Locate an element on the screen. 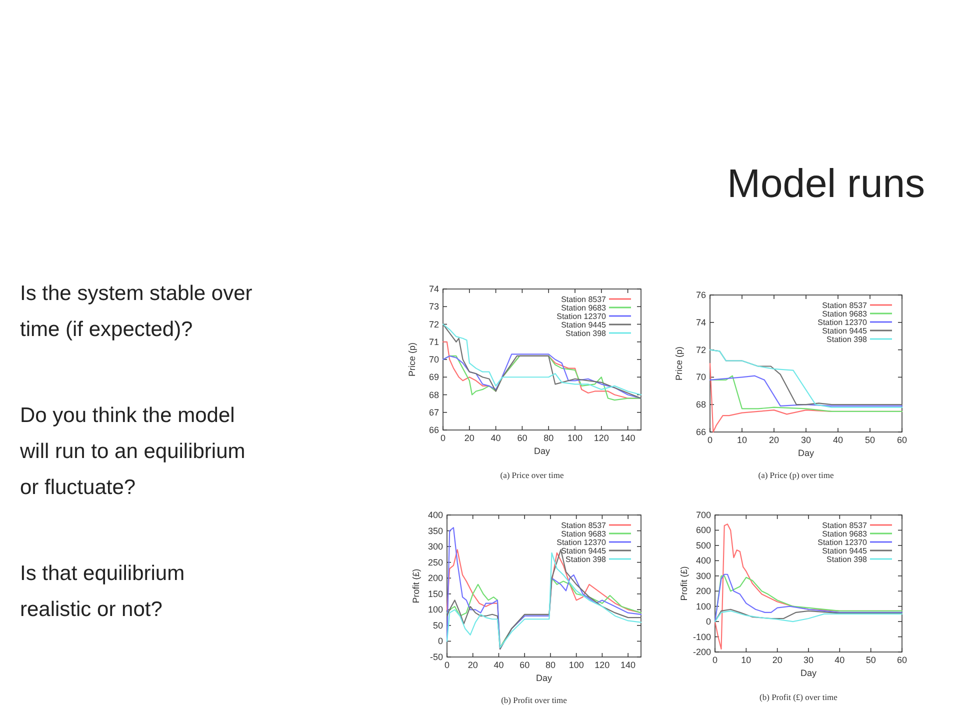 The image size is (960, 720). text: (b) Profit (£) over time is located at coordinates (799, 697).